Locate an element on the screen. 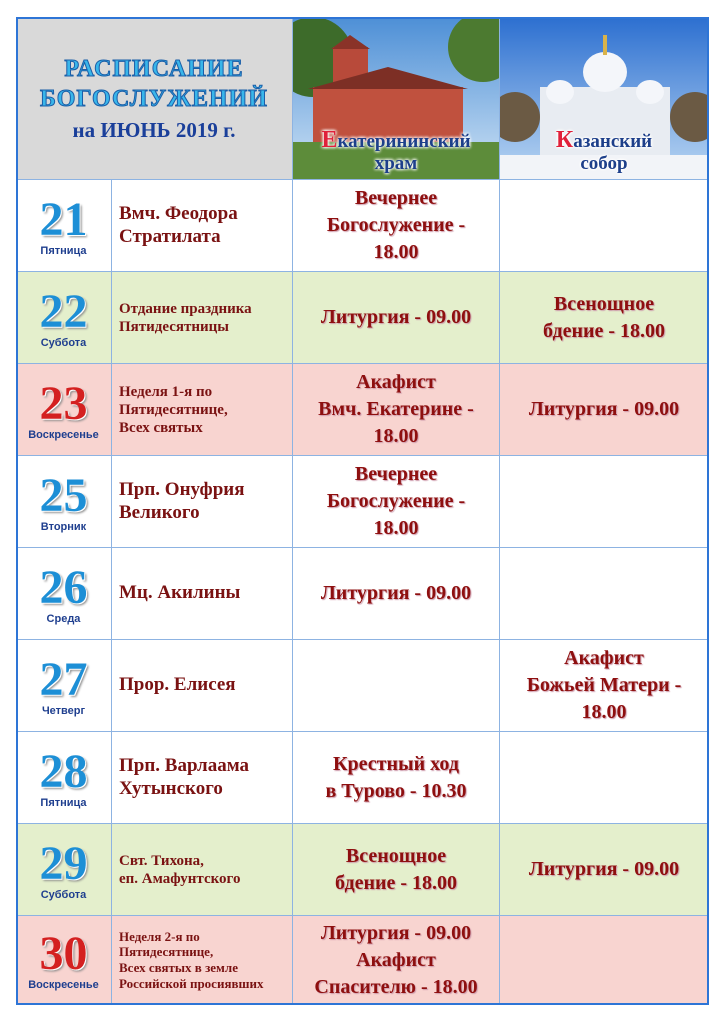 This screenshot has width=724, height=1024. church-name-line: Казанский is located at coordinates (604, 140).